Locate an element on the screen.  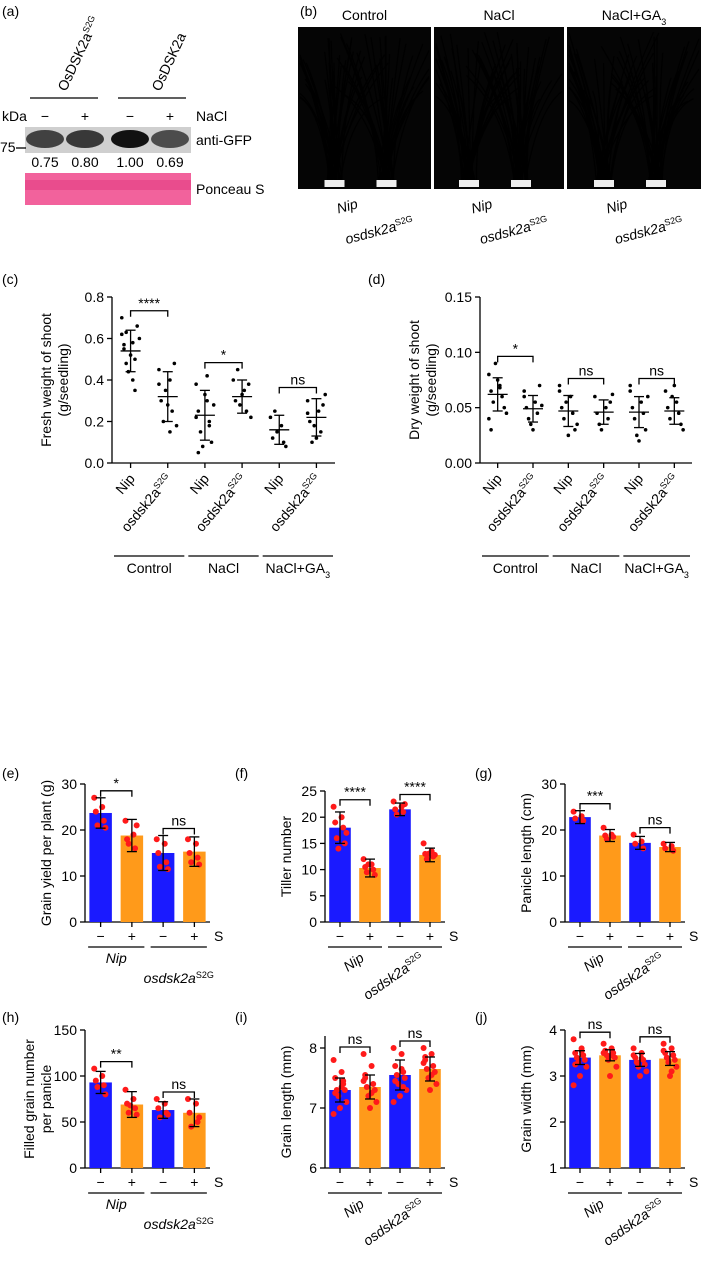
ratio-label: 0.75 is located at coordinates (44, 162).